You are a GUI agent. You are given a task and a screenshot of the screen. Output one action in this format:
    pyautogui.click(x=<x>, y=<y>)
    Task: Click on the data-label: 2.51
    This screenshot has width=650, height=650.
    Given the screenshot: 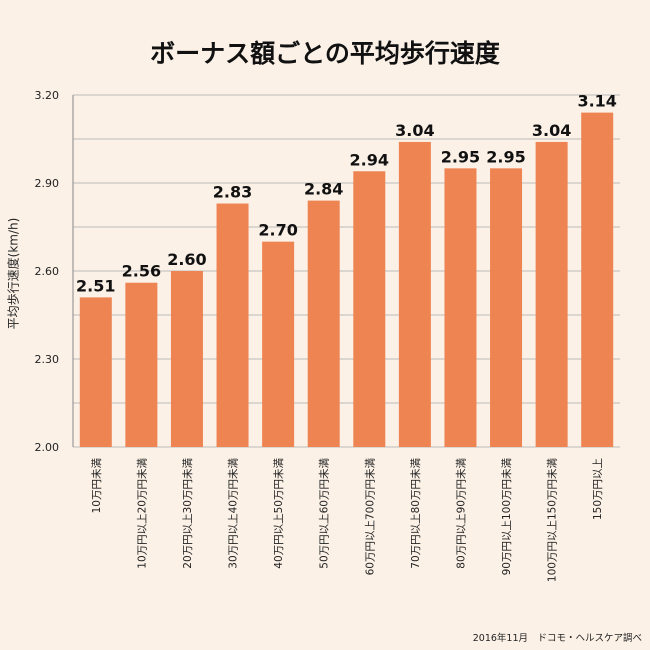 What is the action you would take?
    pyautogui.click(x=95, y=285)
    